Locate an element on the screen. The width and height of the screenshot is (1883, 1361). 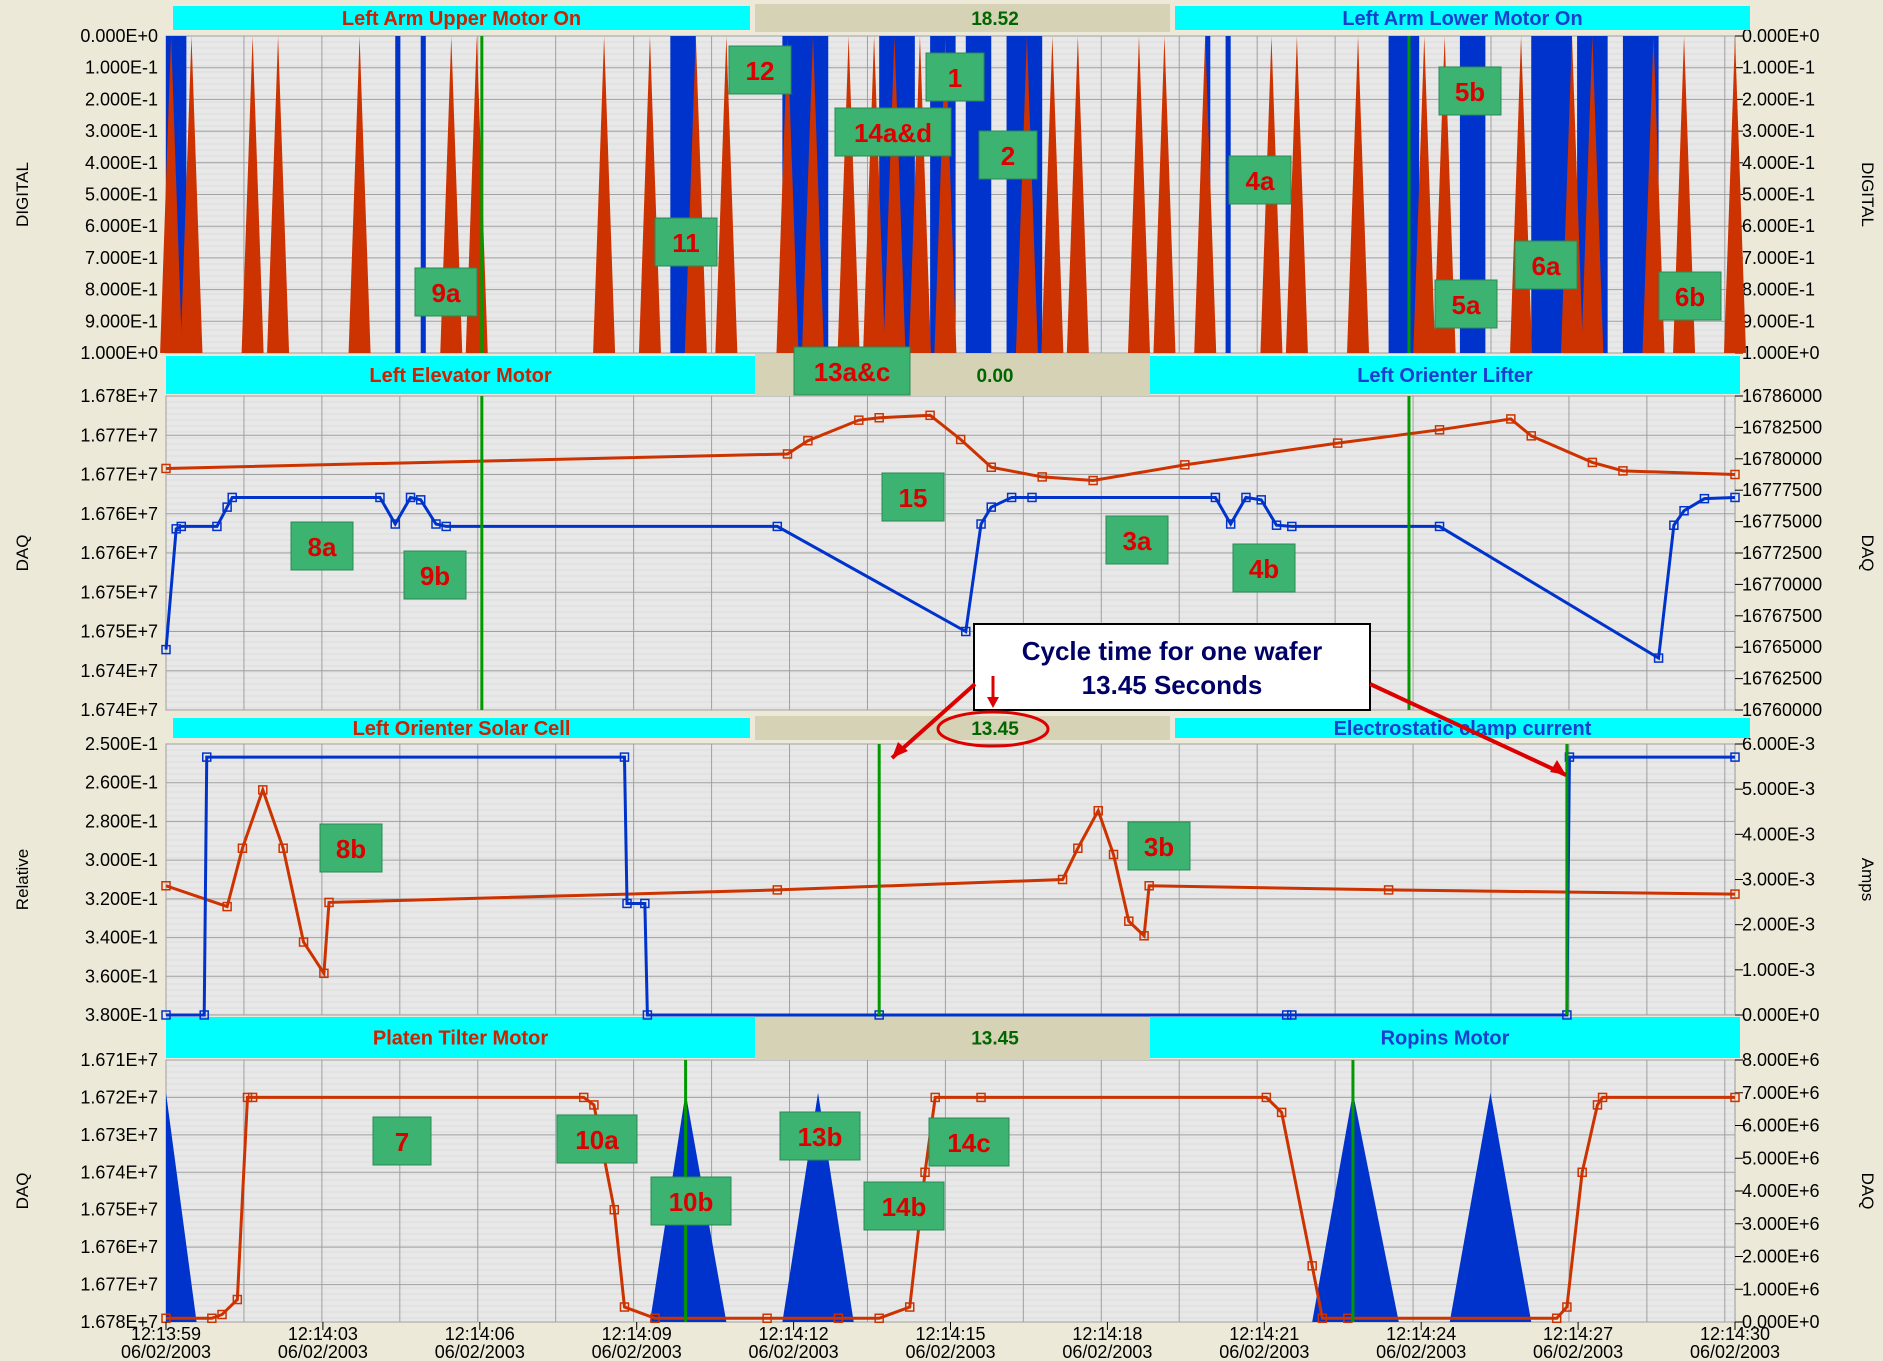
right-tick-label: 2.000E-3 is located at coordinates (1778, 925).